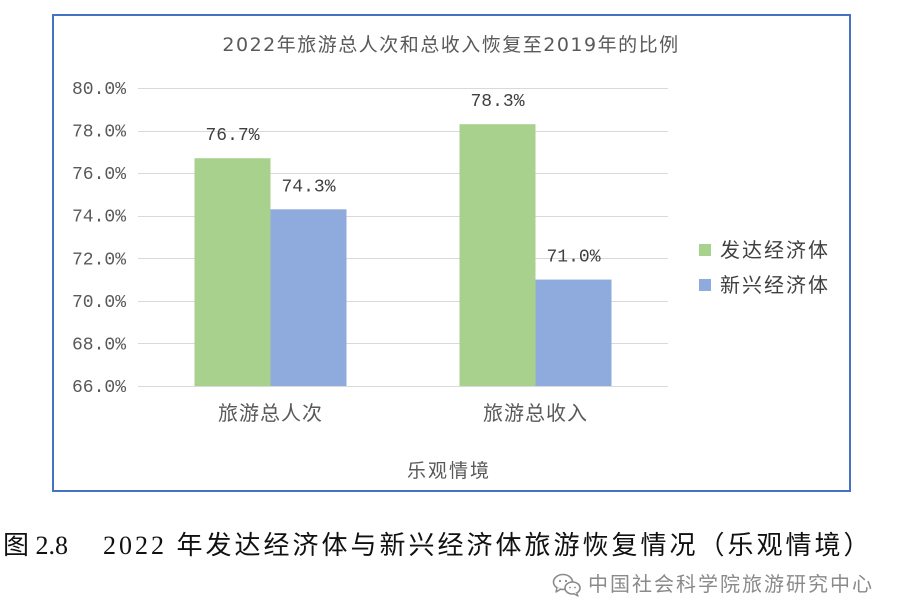 Image resolution: width=900 pixels, height=598 pixels. I want to click on legend-item: 发达经济体, so click(764, 250).